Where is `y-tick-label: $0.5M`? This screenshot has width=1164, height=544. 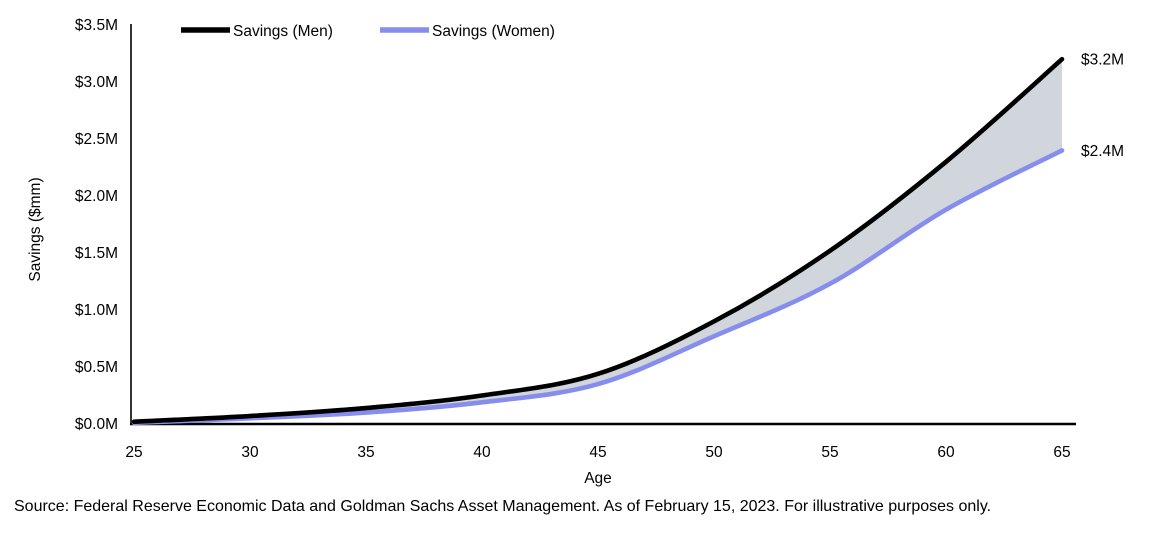
y-tick-label: $0.5M is located at coordinates (96, 367).